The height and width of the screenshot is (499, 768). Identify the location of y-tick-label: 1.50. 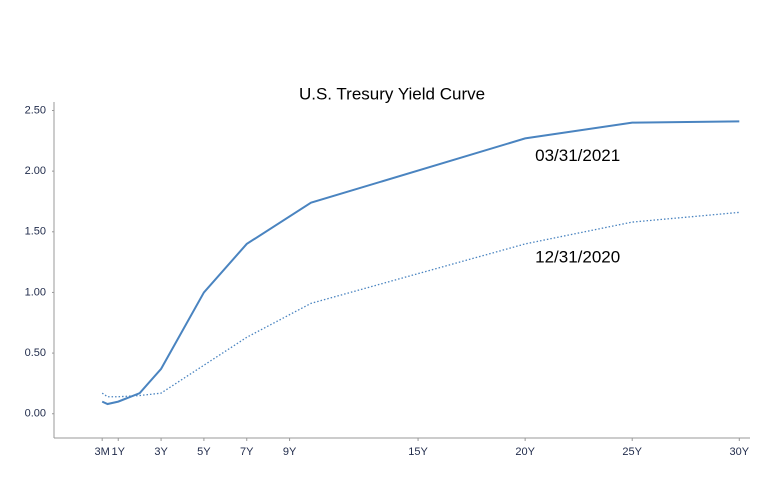
(35, 232).